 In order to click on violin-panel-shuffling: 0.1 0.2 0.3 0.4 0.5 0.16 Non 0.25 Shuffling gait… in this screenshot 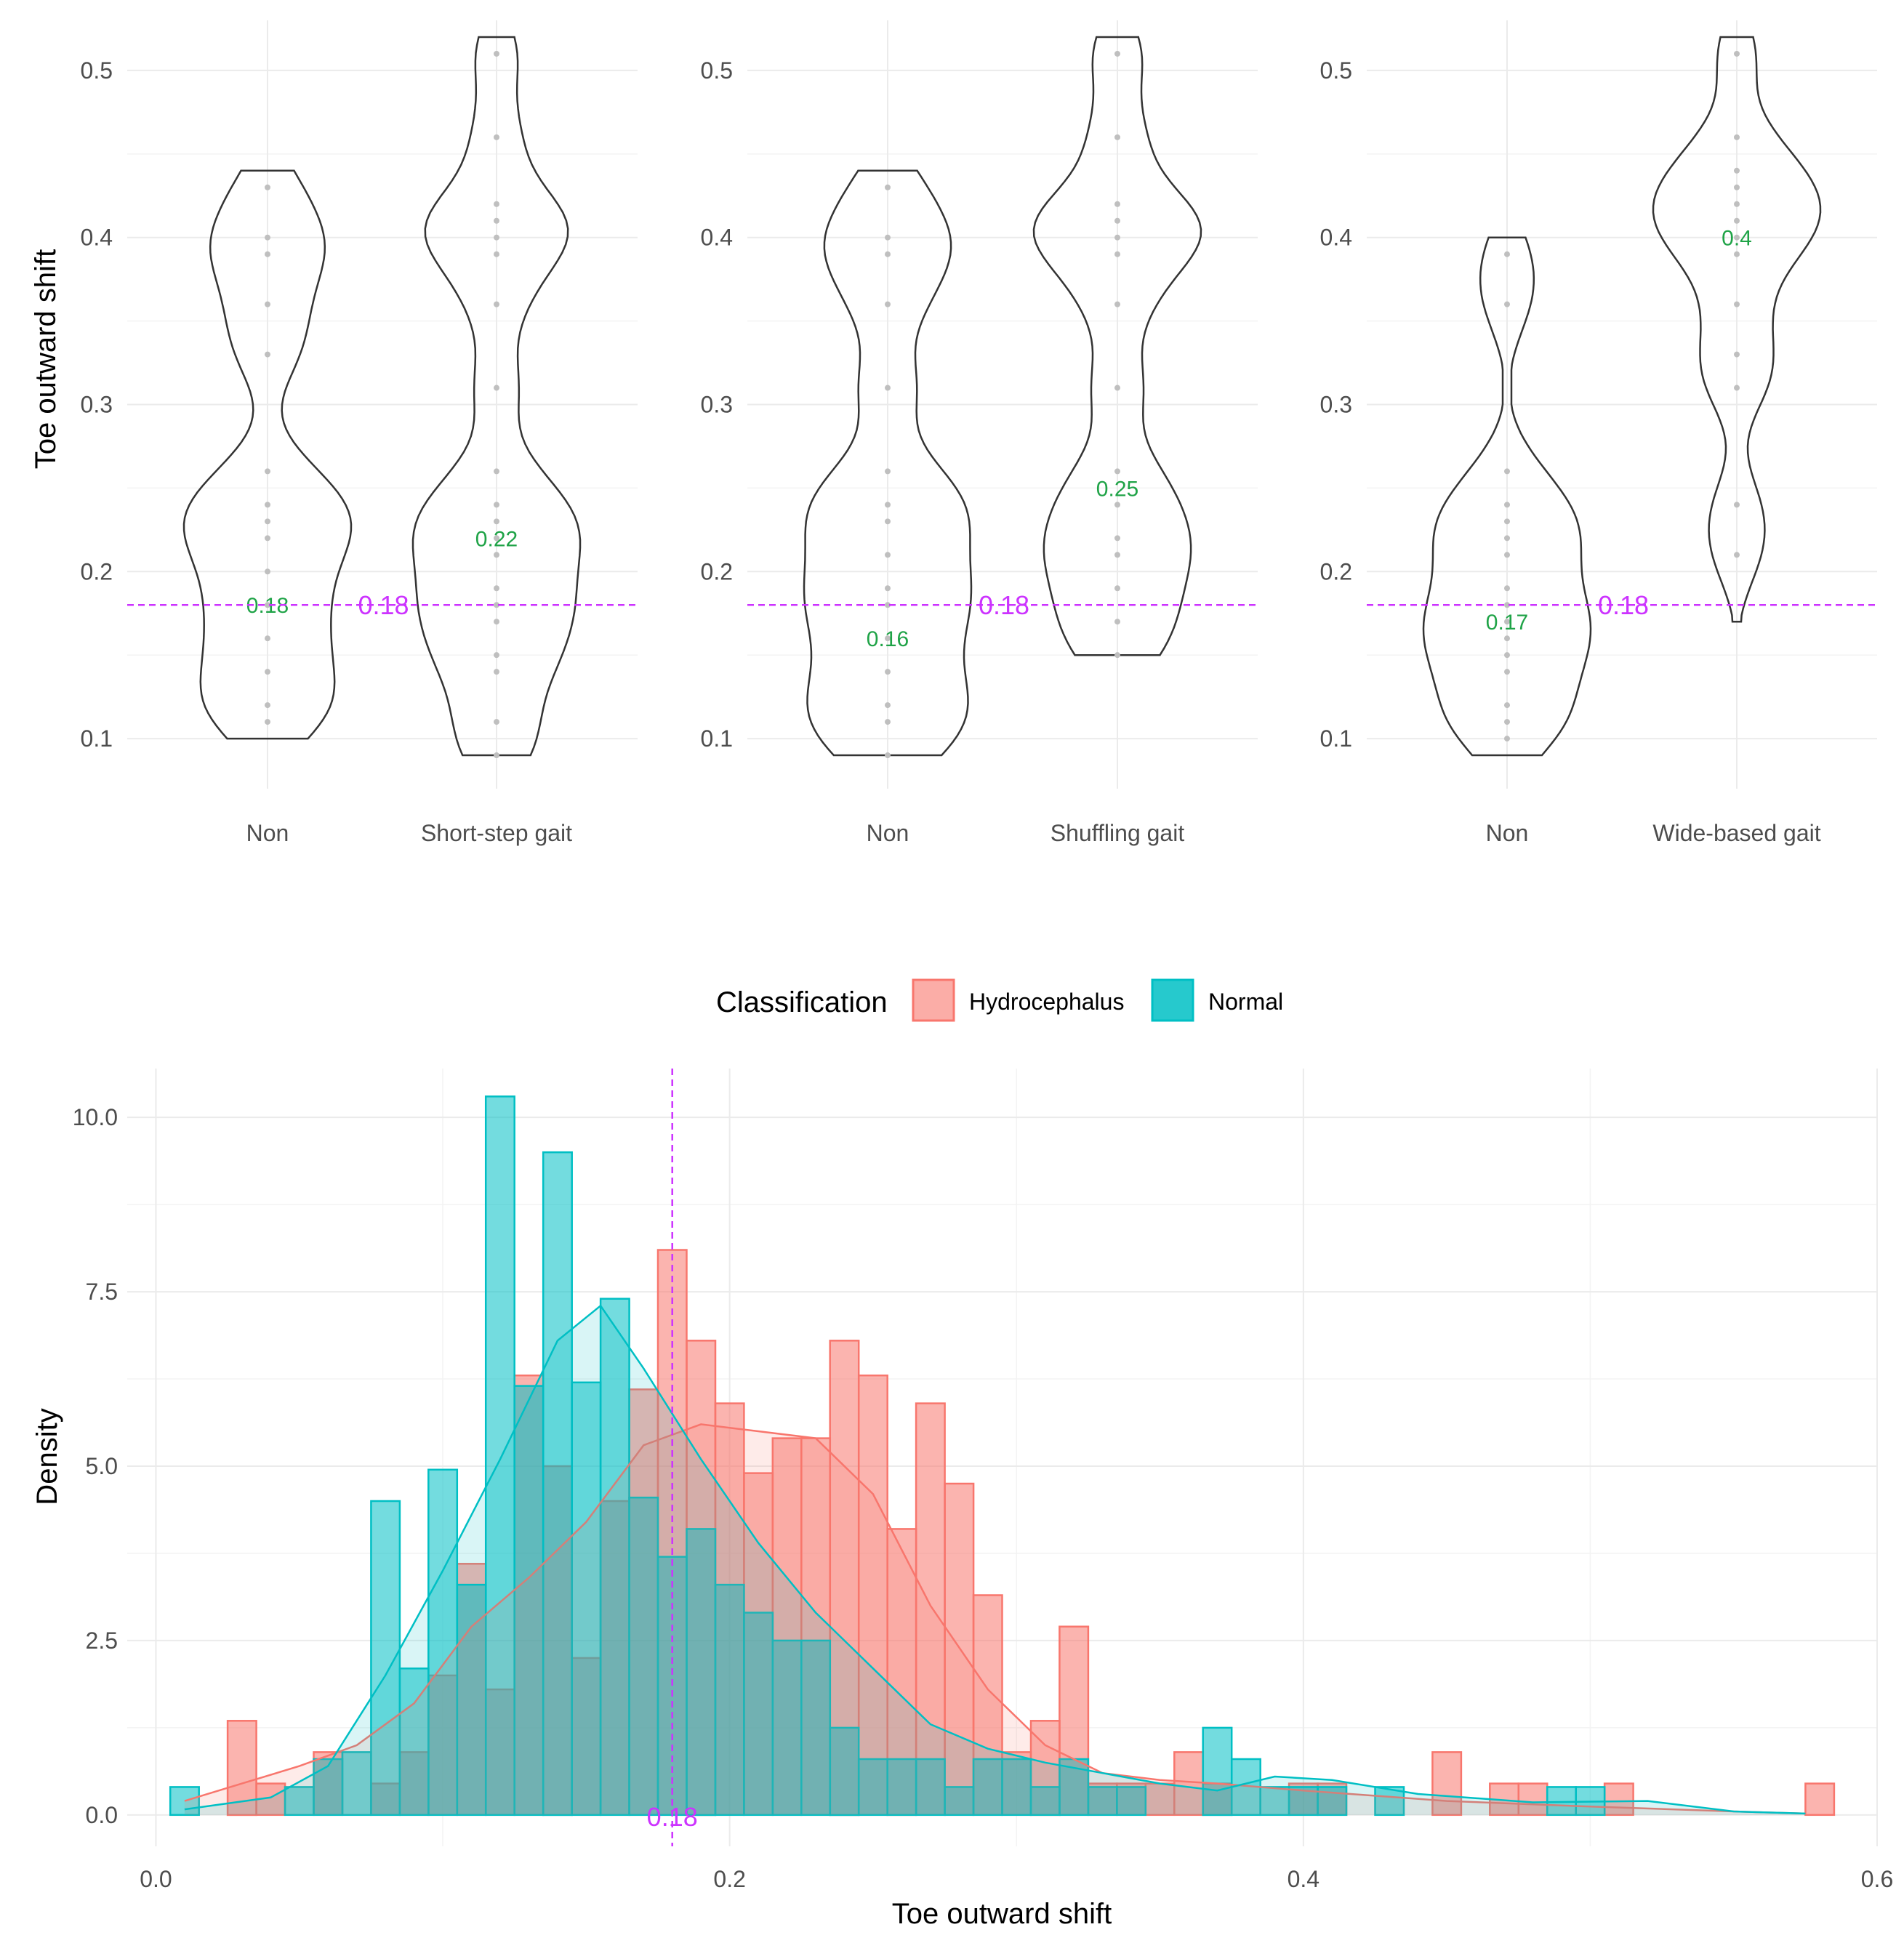, I will do `click(979, 433)`.